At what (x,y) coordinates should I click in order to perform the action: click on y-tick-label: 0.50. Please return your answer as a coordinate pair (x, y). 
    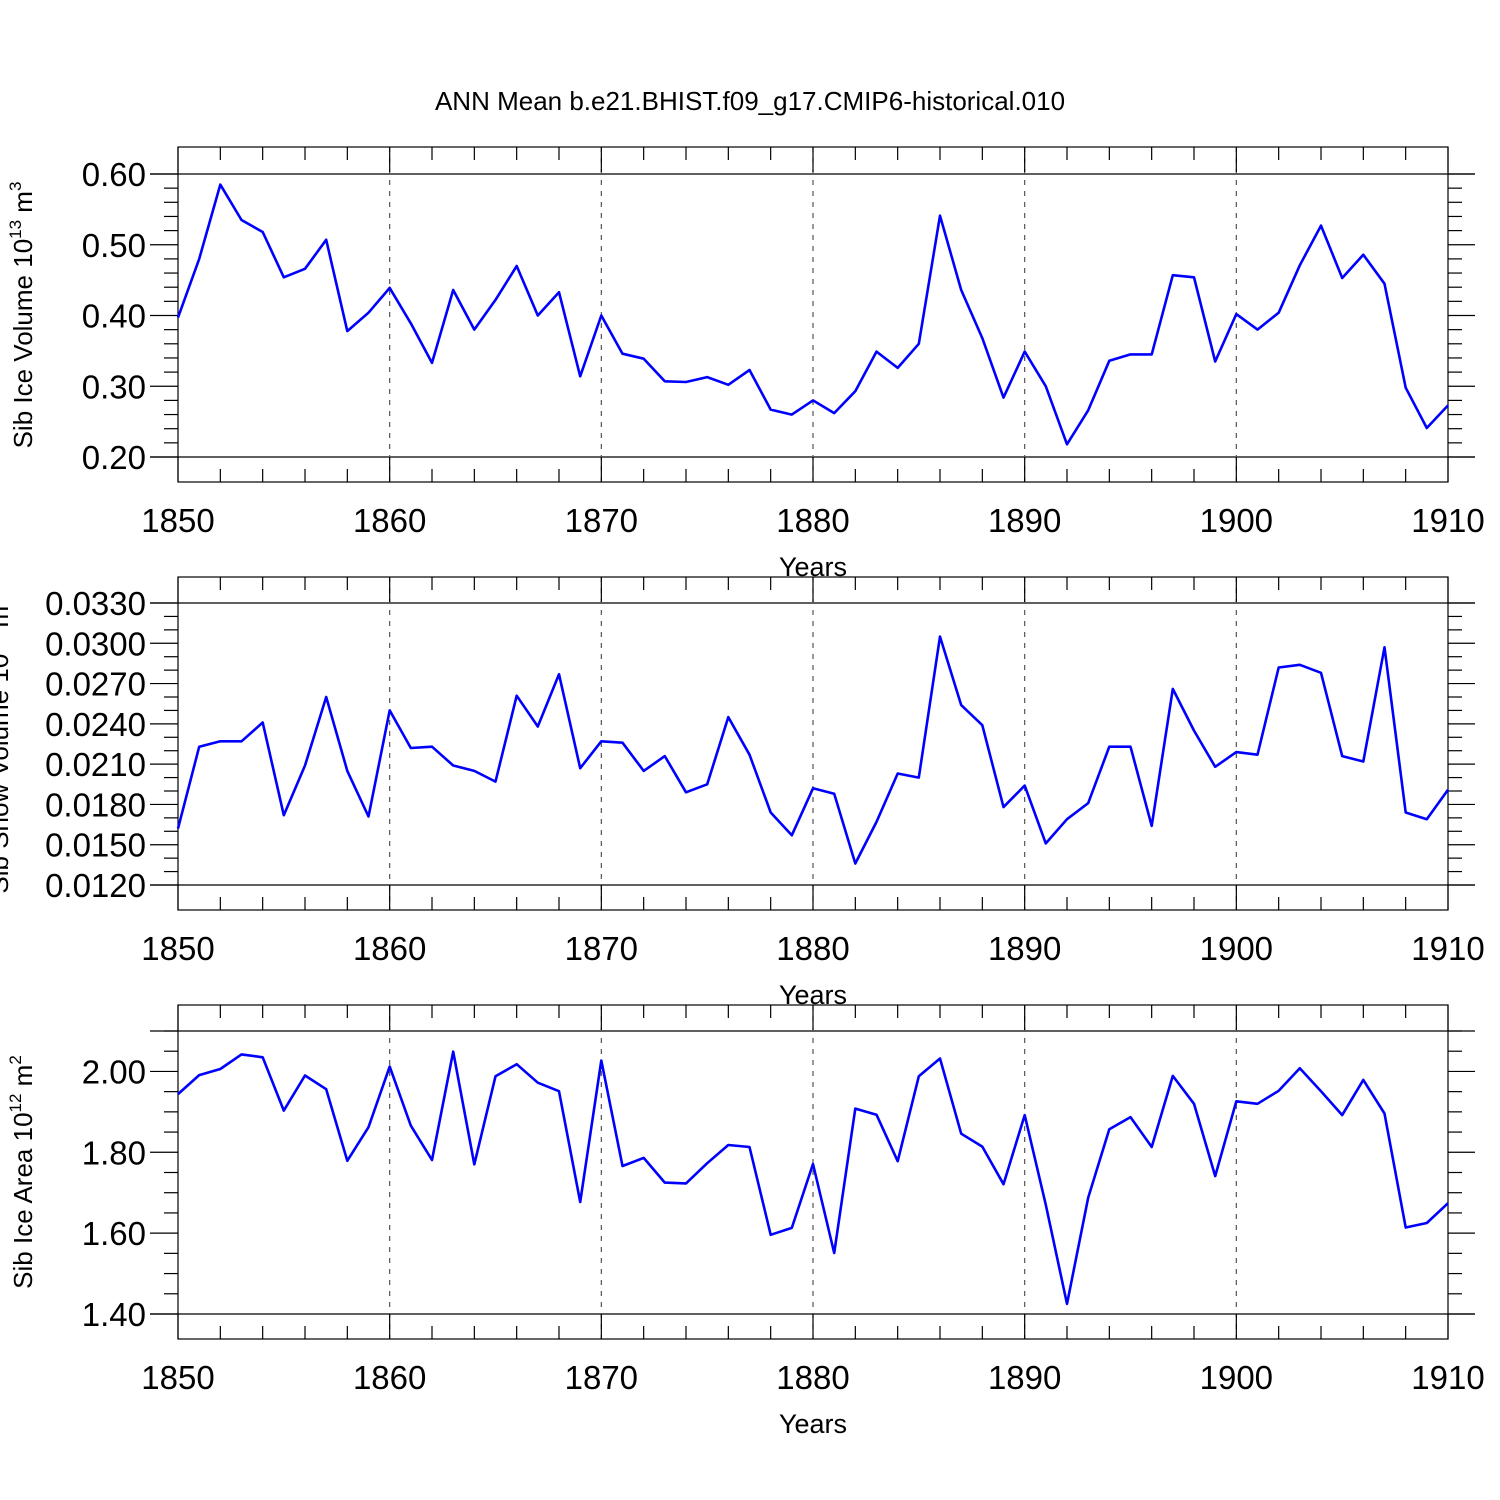
    Looking at the image, I should click on (114, 245).